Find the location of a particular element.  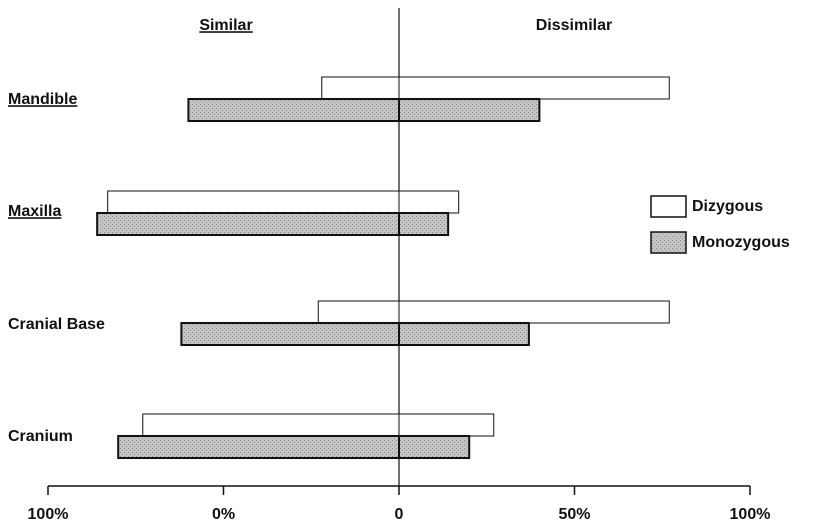

right-heading: Dissimilar is located at coordinates (574, 25).